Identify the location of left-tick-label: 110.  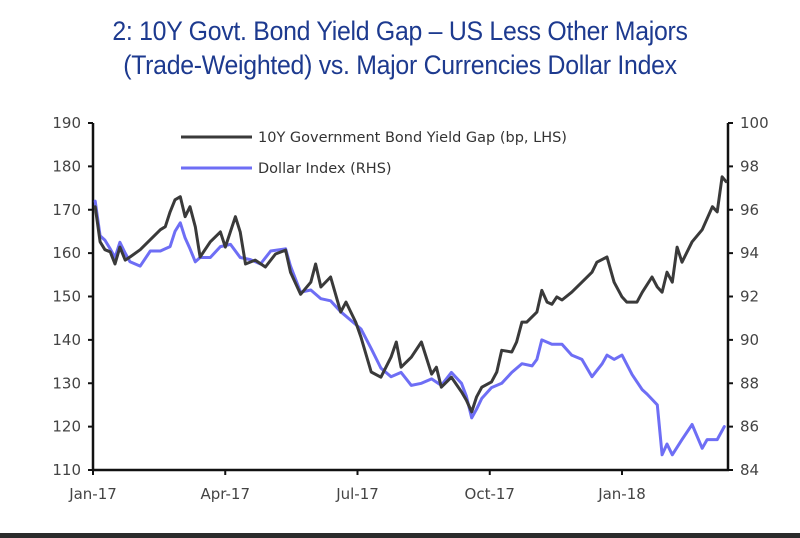
(66, 470).